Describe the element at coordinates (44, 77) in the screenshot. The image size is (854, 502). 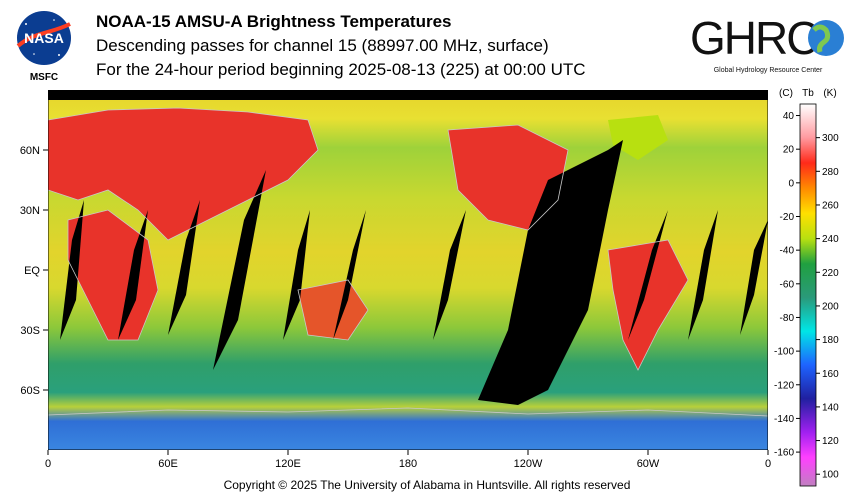
I see `msfc-label: MSFC` at that location.